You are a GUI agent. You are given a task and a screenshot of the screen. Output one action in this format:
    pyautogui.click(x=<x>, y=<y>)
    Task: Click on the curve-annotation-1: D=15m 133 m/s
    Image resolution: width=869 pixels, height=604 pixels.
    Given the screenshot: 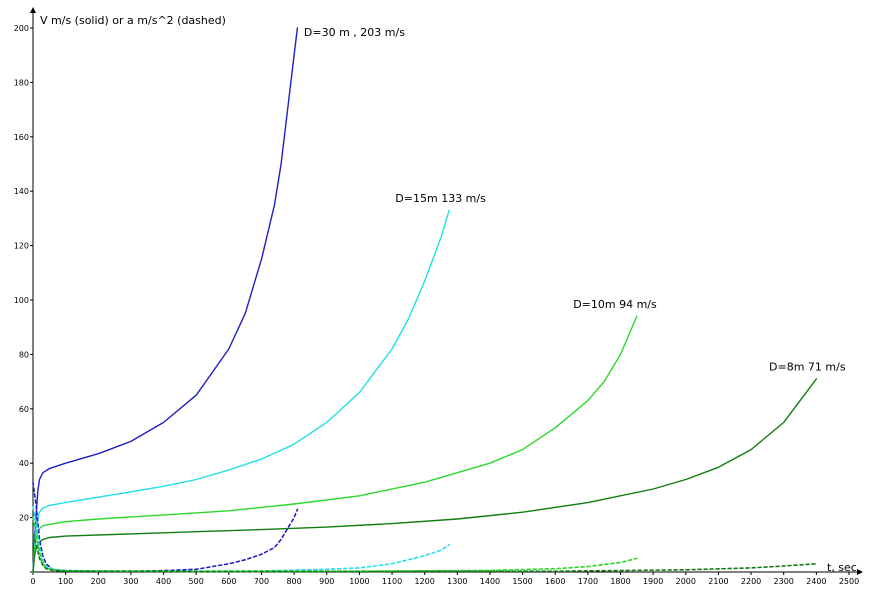 What is the action you would take?
    pyautogui.click(x=440, y=198)
    